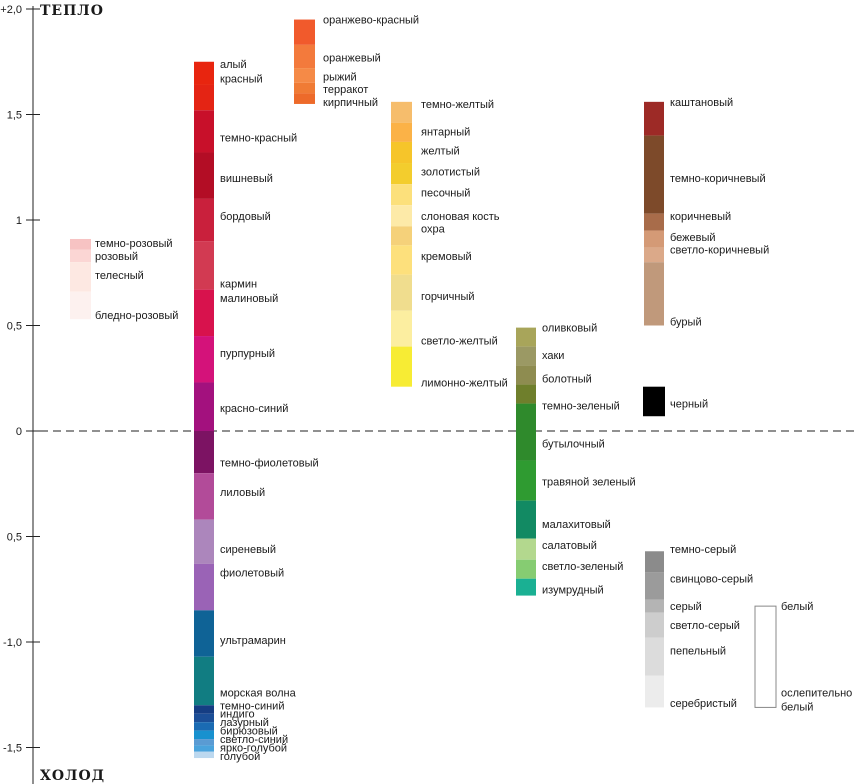 The width and height of the screenshot is (861, 784). What do you see at coordinates (241, 80) in the screenshot?
I see `color-label: красный` at bounding box center [241, 80].